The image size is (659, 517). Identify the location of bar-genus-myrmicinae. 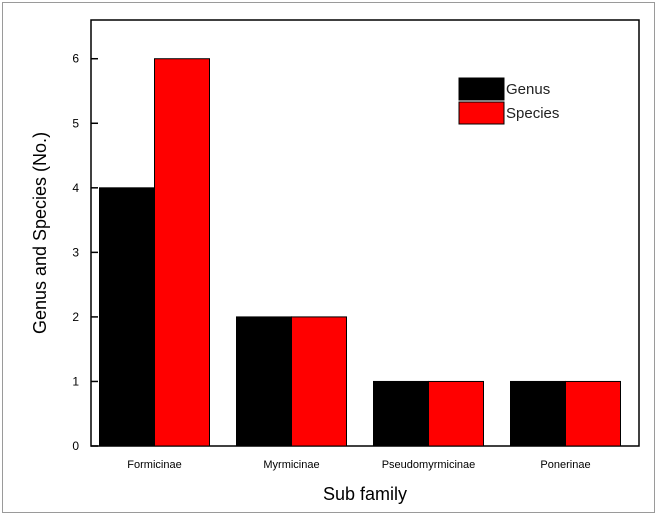
(264, 381).